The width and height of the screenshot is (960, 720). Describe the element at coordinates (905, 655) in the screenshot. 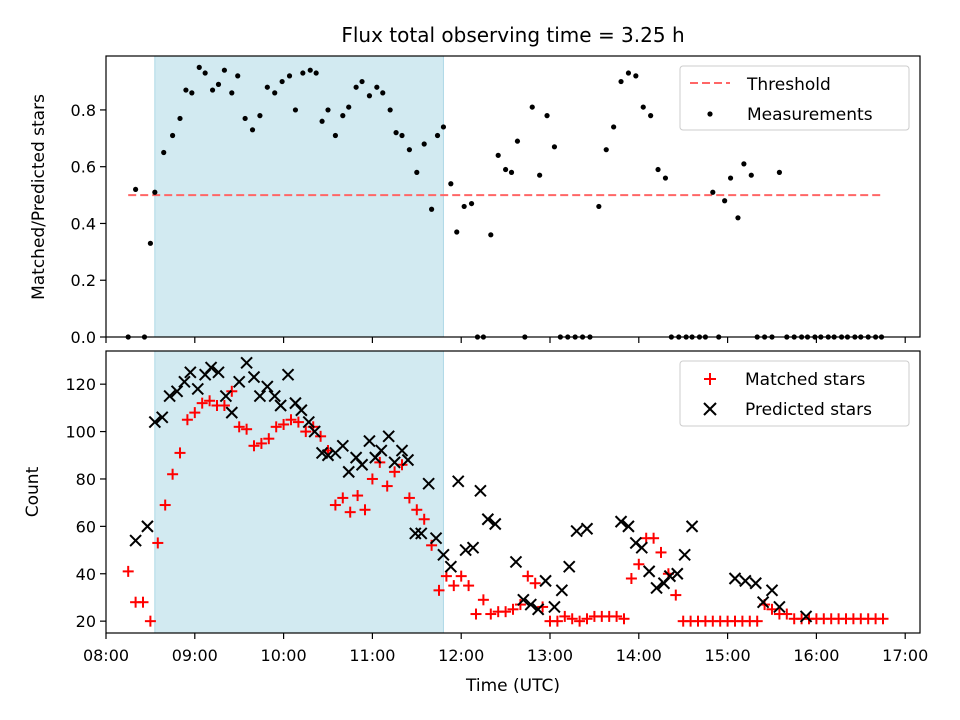

I see `x-tick-label: 17:00` at that location.